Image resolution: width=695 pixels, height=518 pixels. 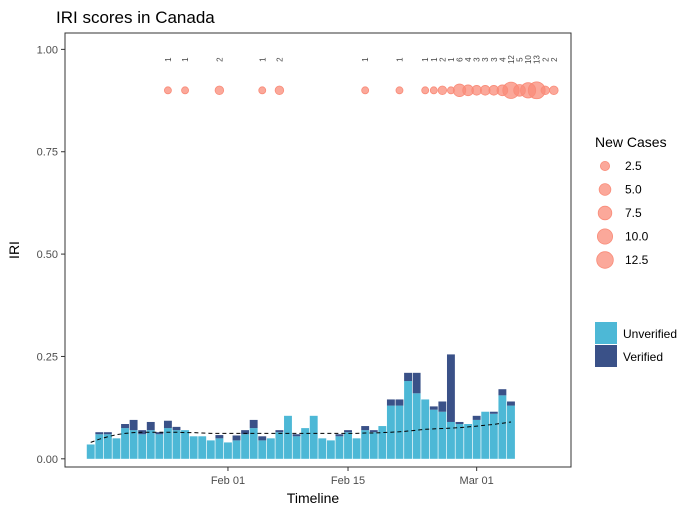 I want to click on trend-line, so click(x=301, y=432).